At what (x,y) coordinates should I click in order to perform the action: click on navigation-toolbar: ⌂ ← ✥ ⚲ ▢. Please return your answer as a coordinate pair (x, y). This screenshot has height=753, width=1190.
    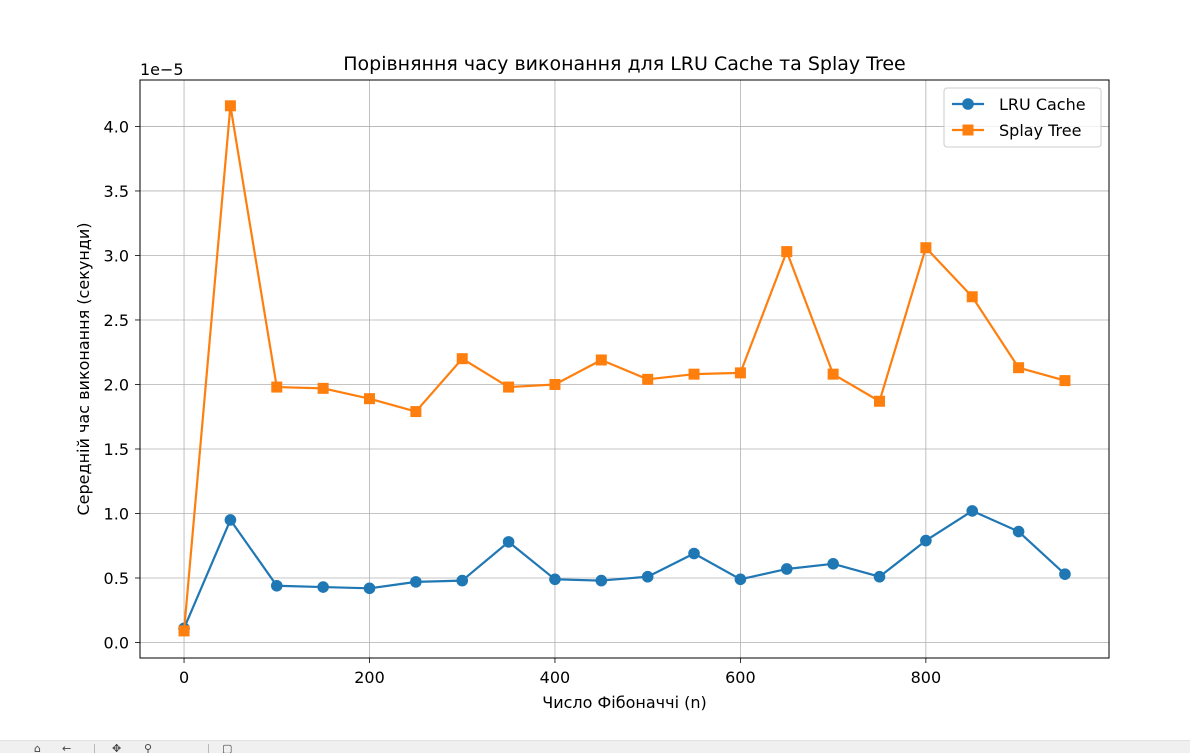
    Looking at the image, I should click on (595, 746).